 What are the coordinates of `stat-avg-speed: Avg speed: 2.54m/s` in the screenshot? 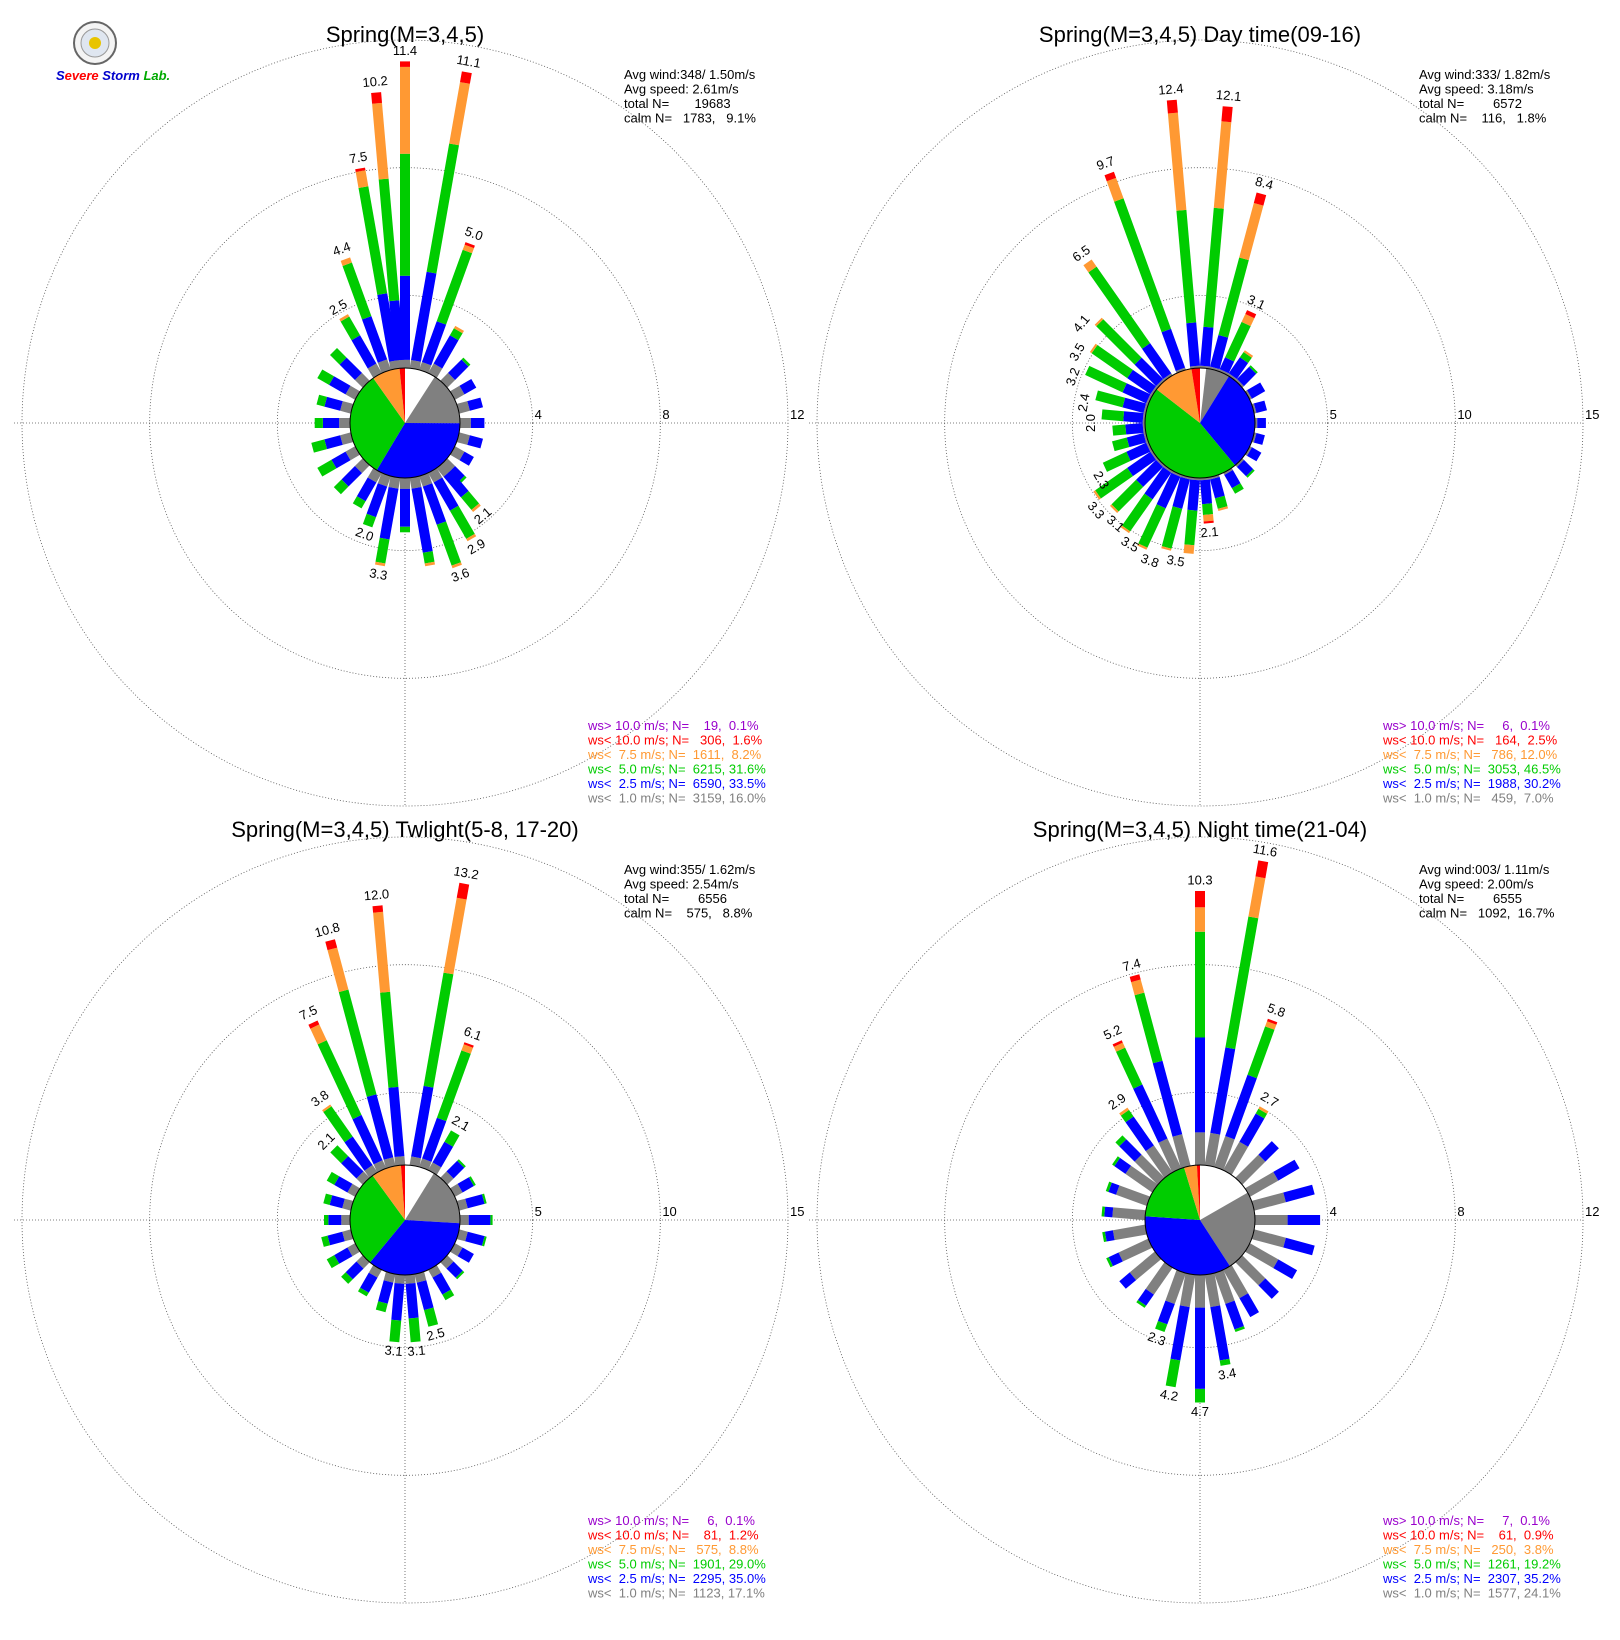 It's located at (681, 884).